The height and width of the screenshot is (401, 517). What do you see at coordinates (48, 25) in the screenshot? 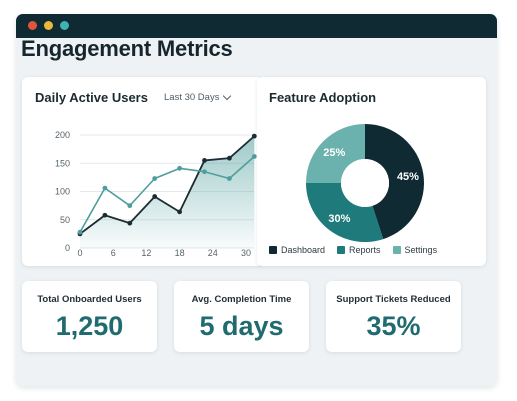
I see `minimize-window-button` at bounding box center [48, 25].